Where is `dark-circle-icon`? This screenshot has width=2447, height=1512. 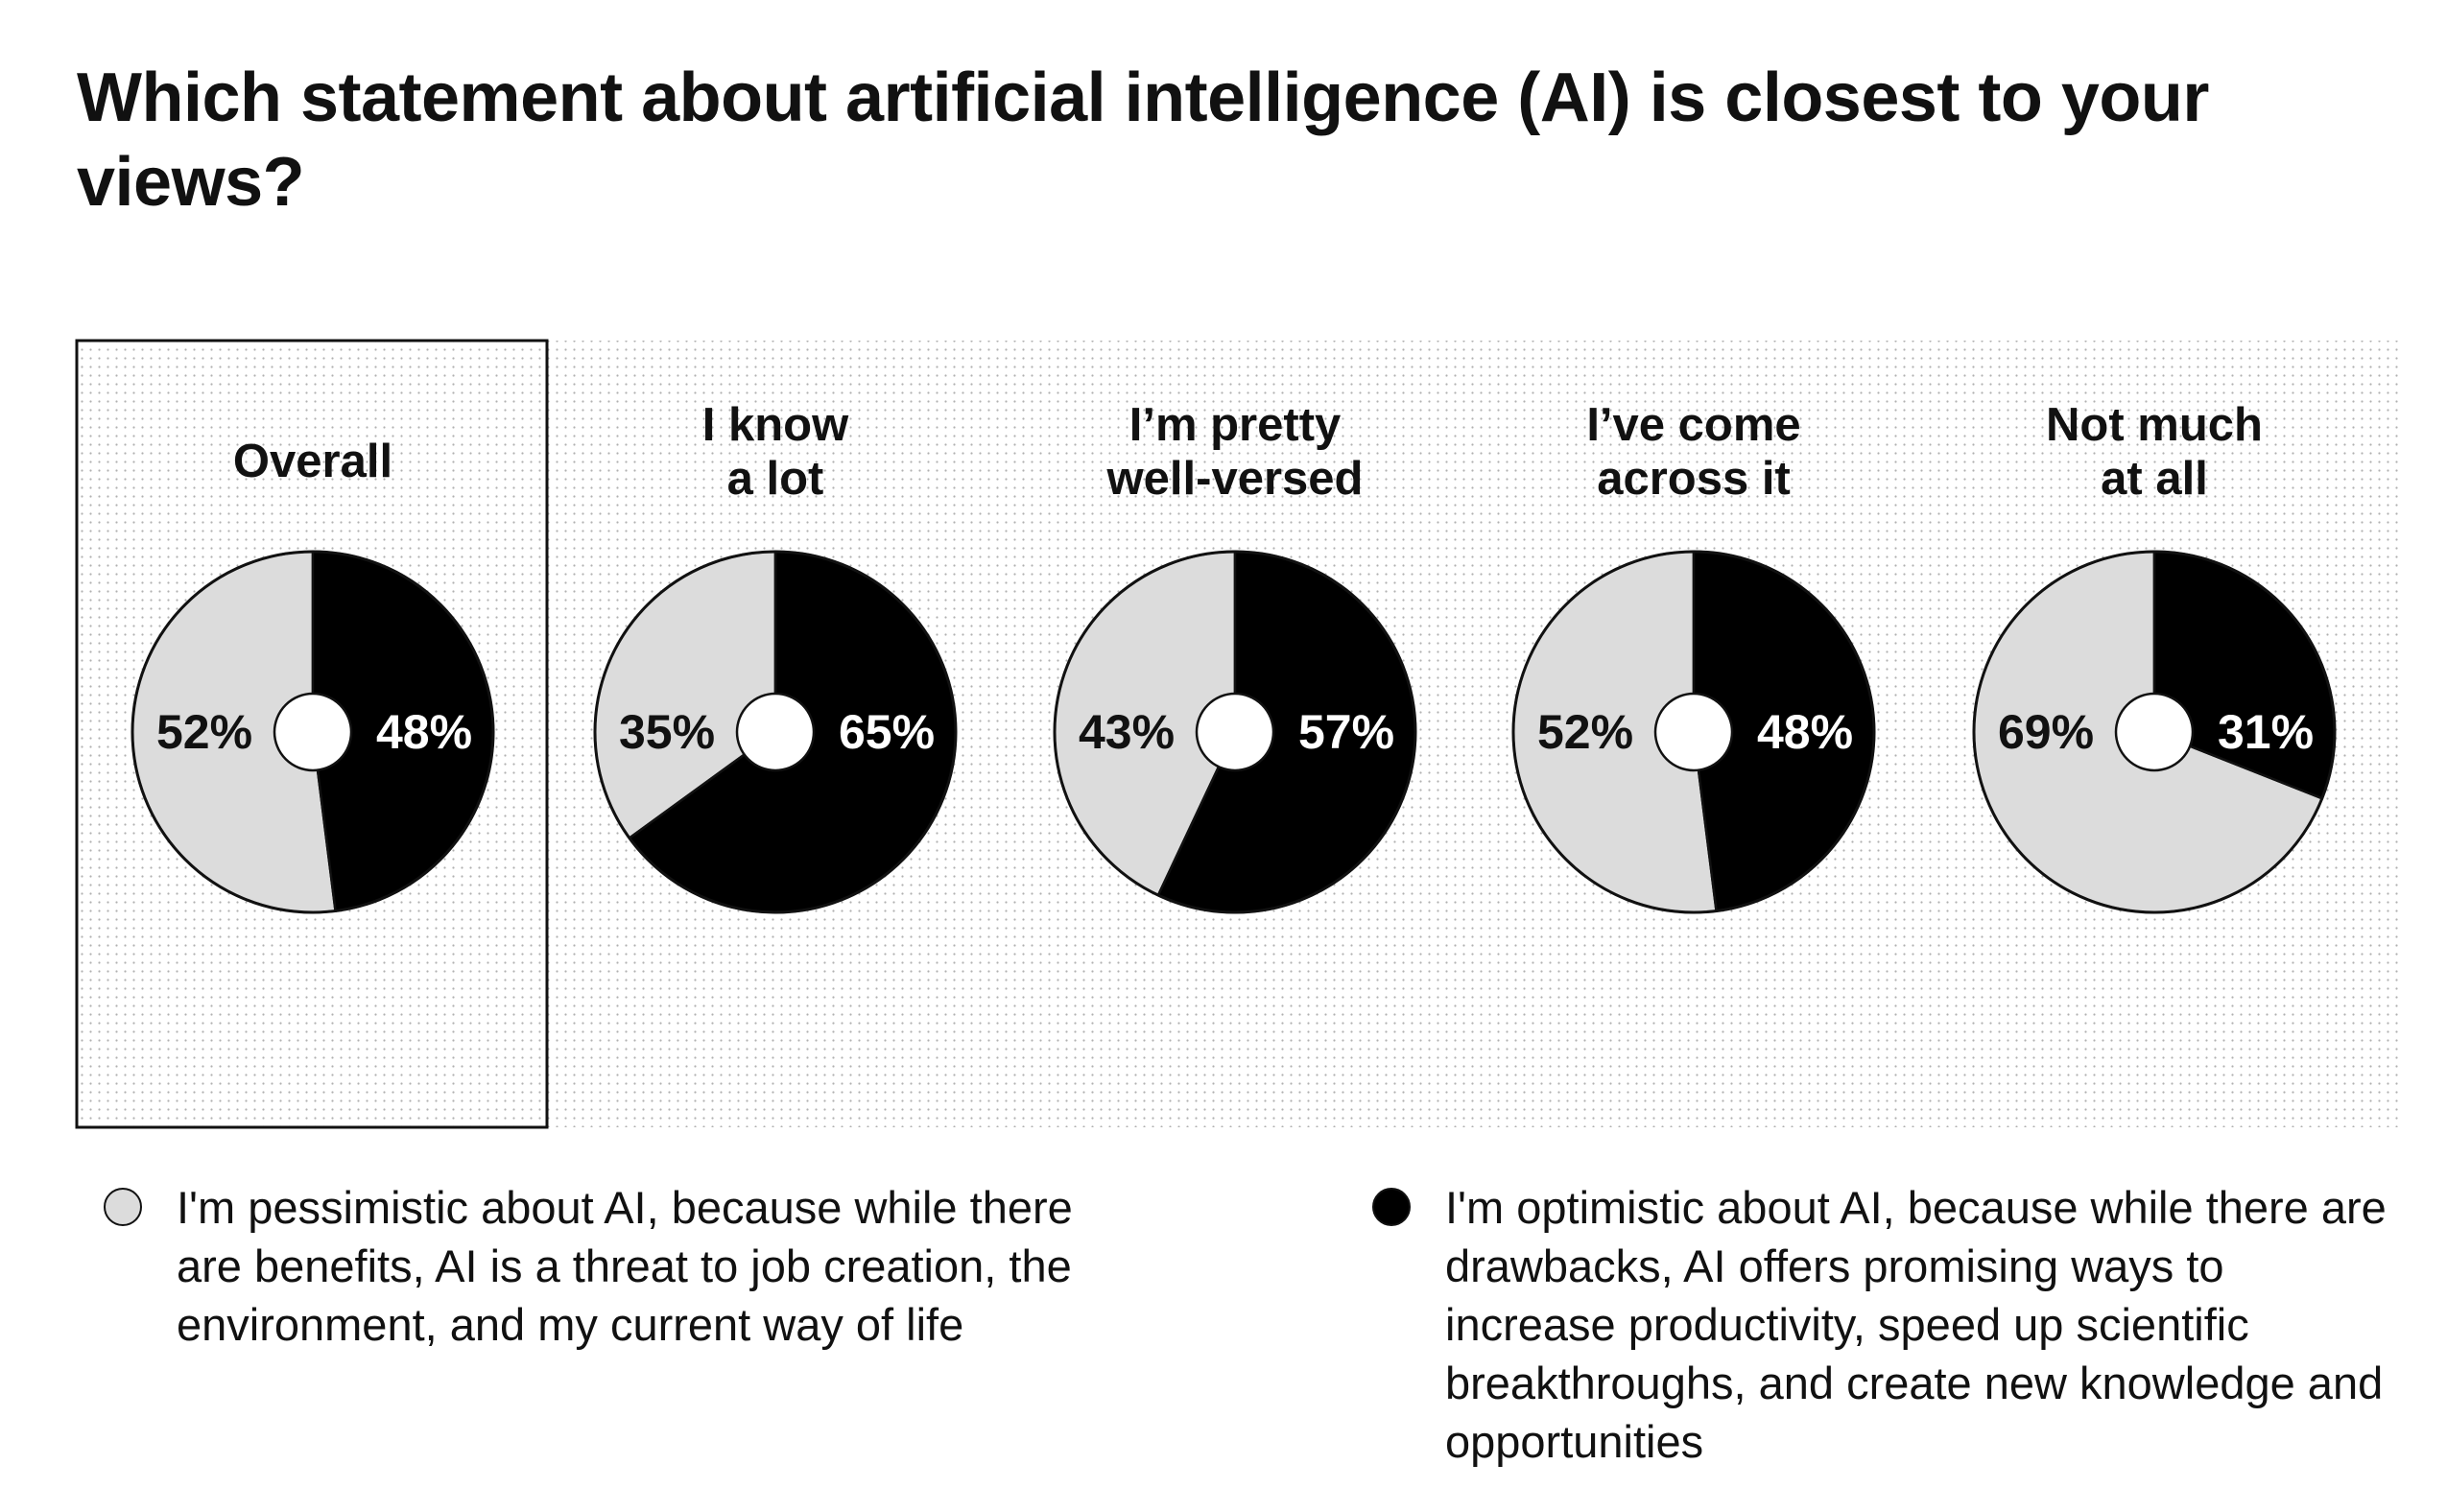
dark-circle-icon is located at coordinates (1392, 1207).